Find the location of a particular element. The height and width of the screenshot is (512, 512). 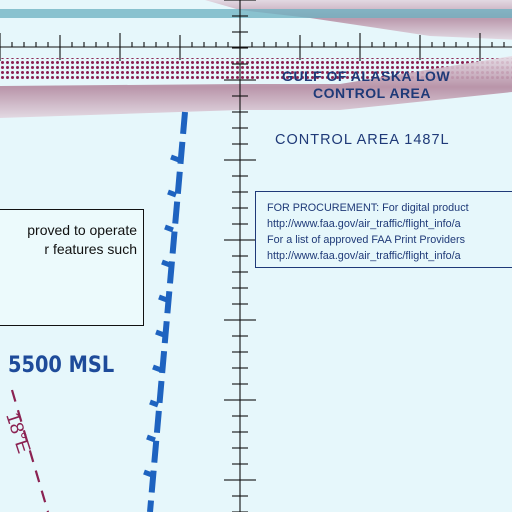

control-area-label: CONTROL AREA is located at coordinates (372, 93).